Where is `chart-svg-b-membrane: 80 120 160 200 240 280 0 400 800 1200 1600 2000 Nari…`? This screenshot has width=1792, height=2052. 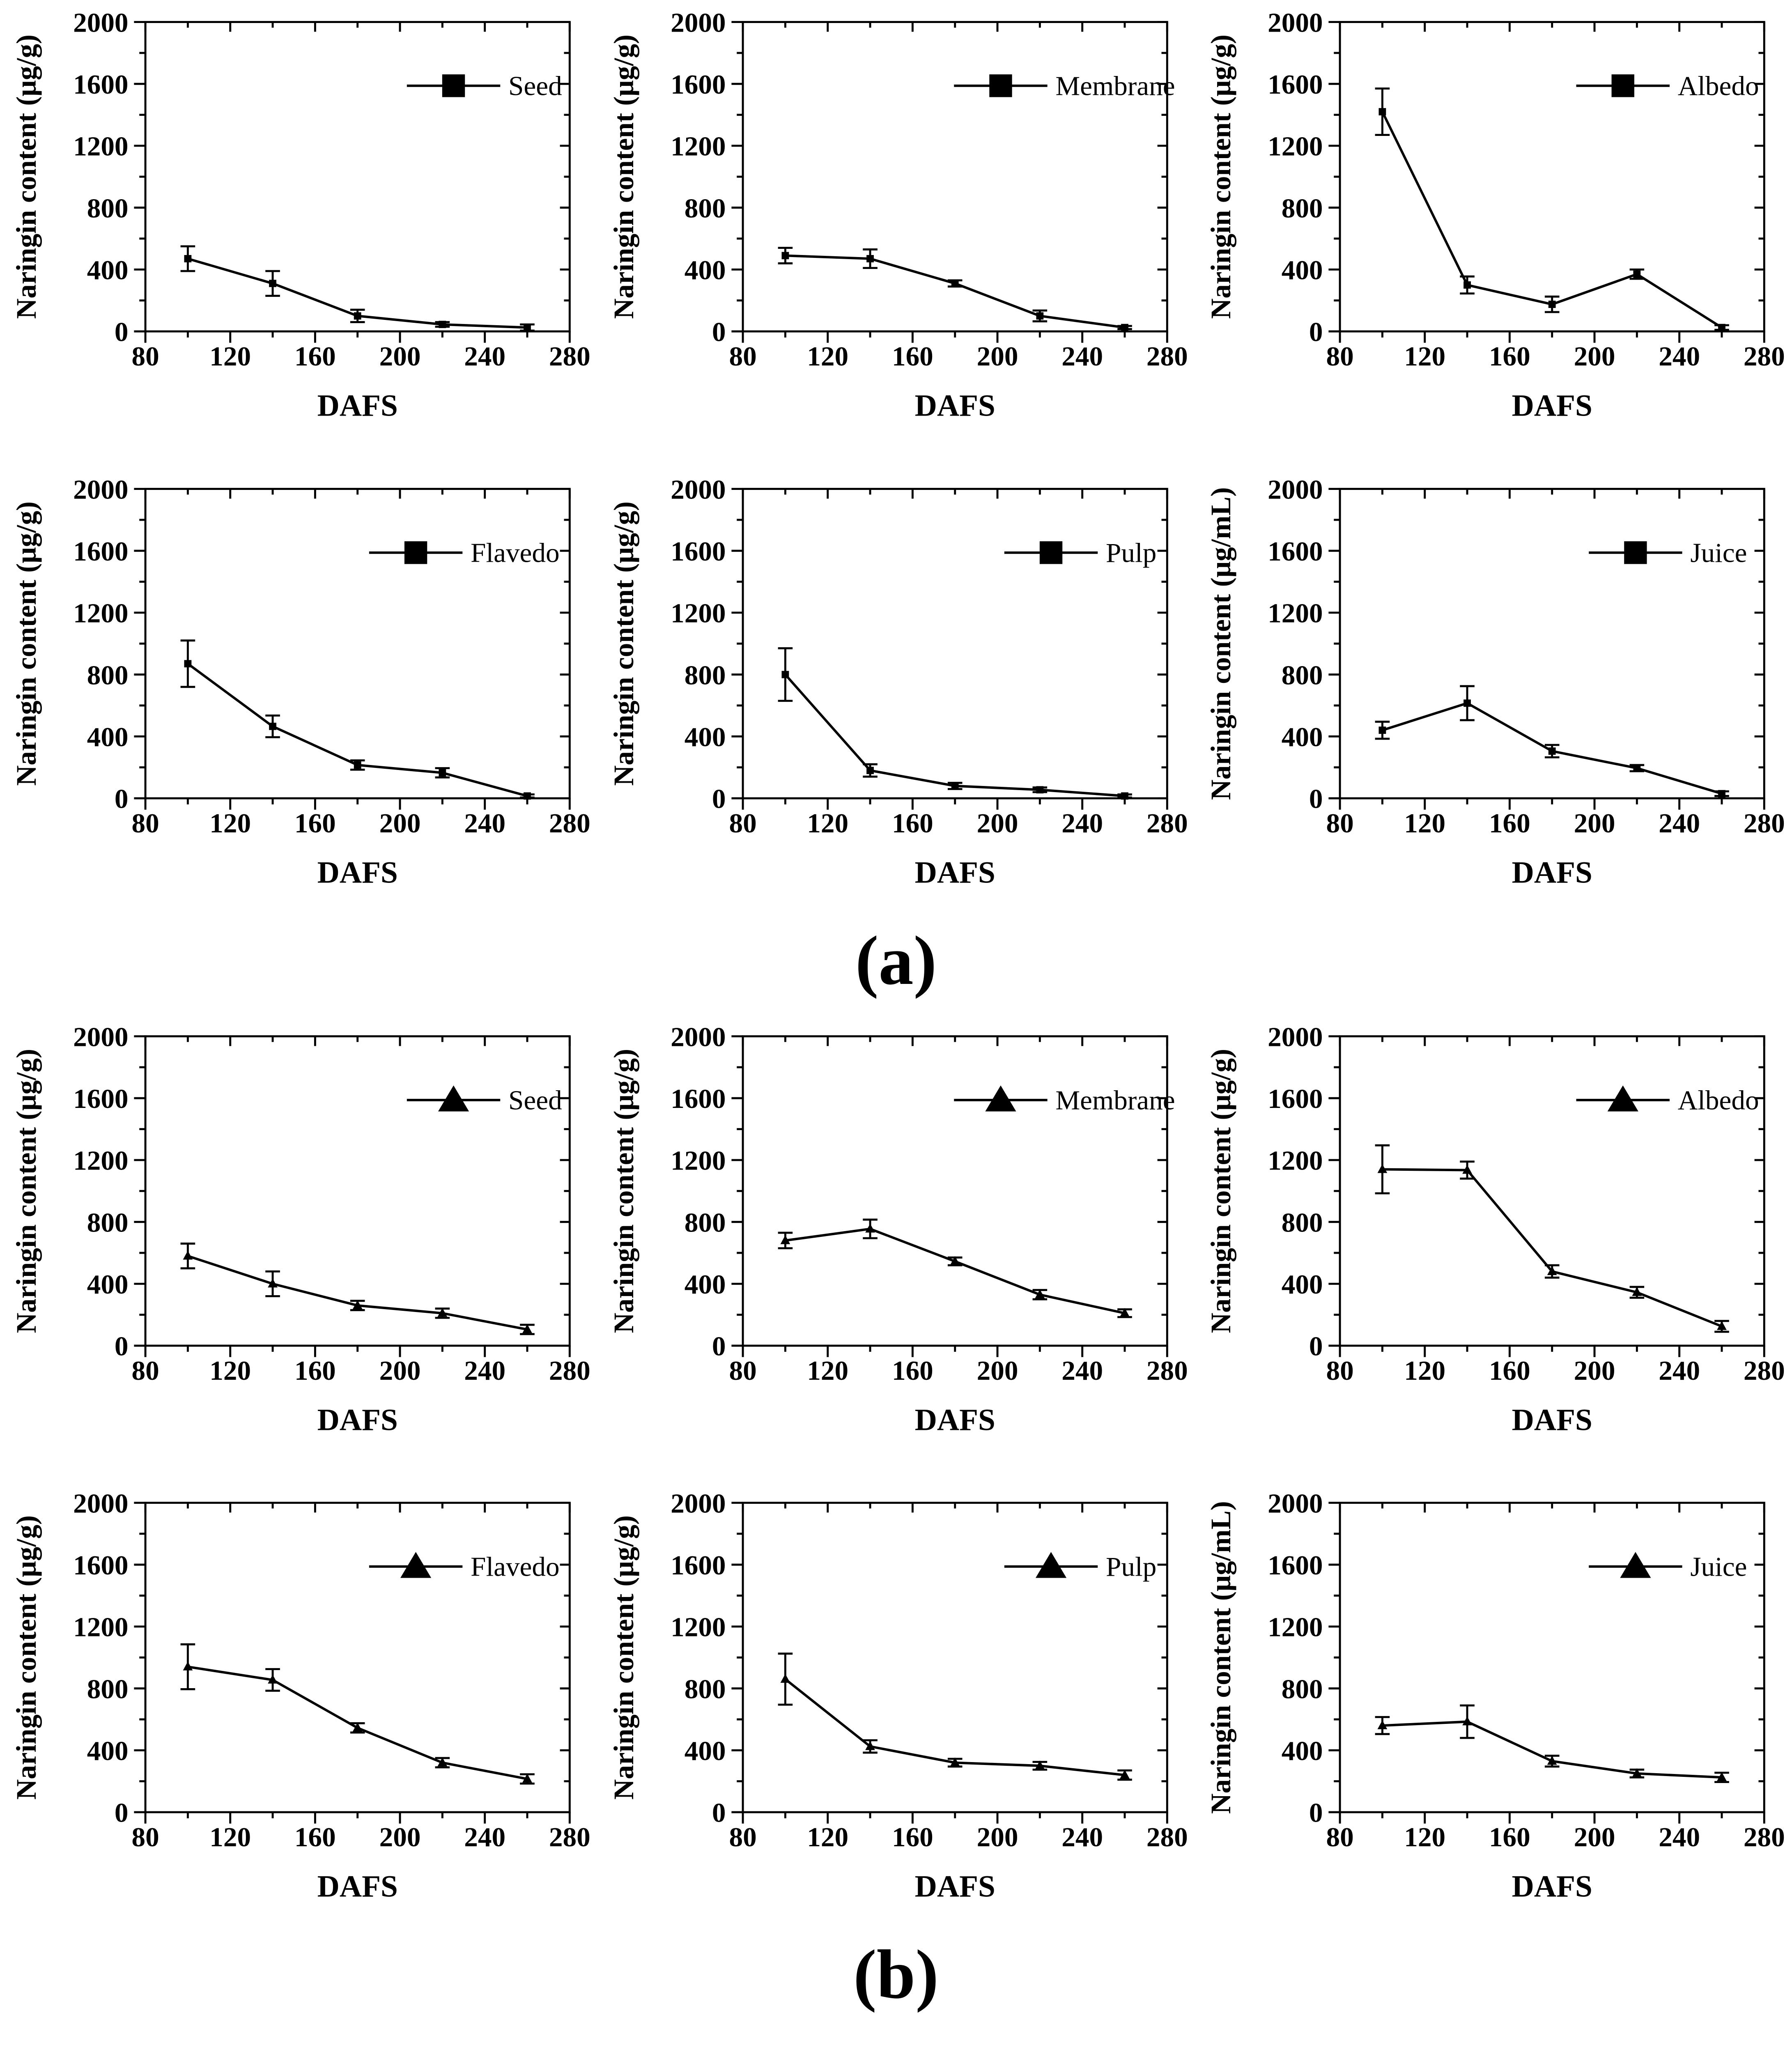 chart-svg-b-membrane: 80 120 160 200 240 280 0 400 800 1200 1600 2000 Nari… is located at coordinates (898, 1229).